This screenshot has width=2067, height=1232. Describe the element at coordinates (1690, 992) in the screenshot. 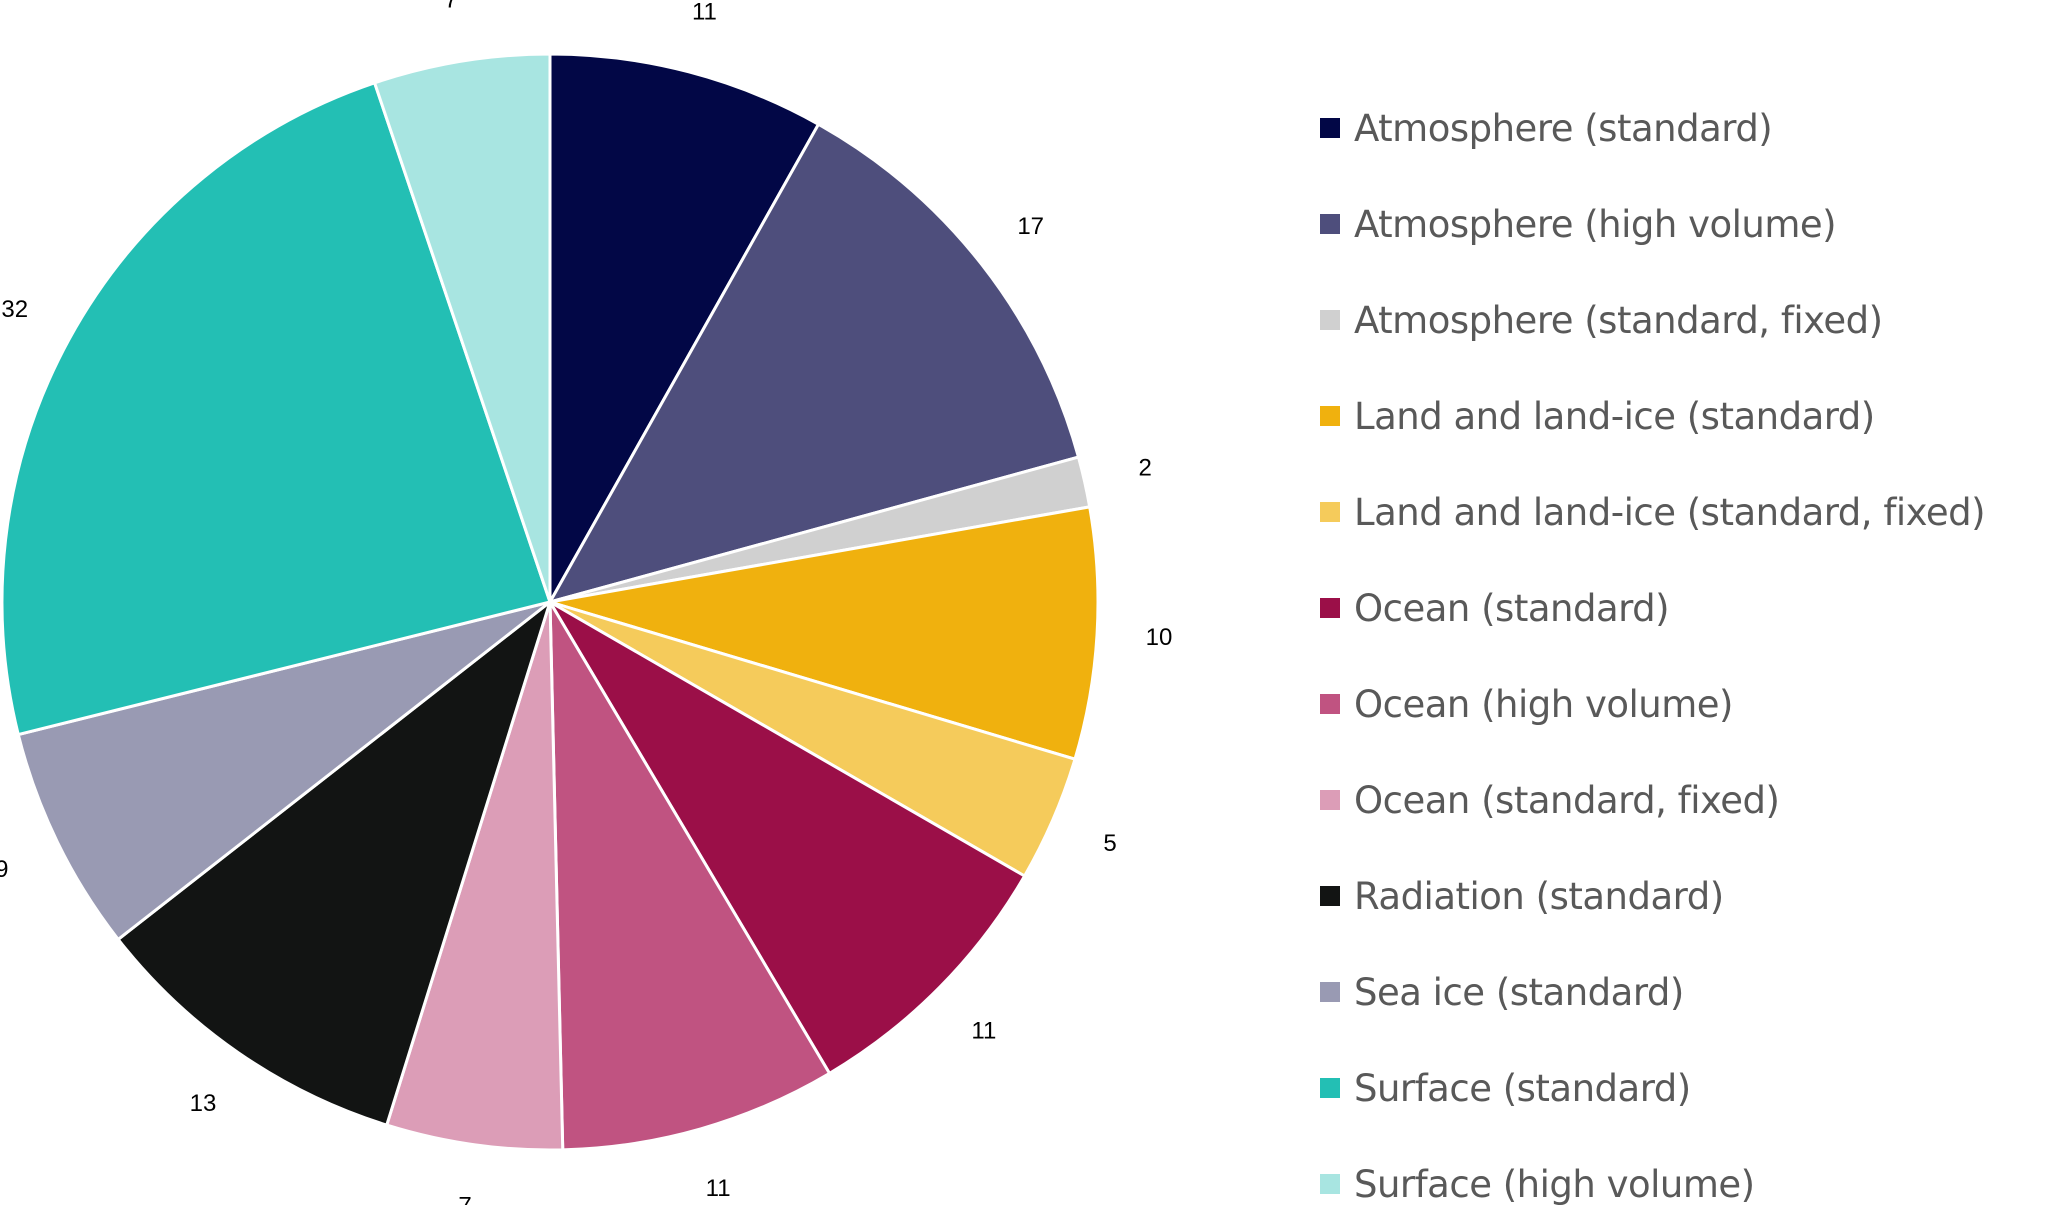

I see `legend-item: Sea ice (standard)` at that location.